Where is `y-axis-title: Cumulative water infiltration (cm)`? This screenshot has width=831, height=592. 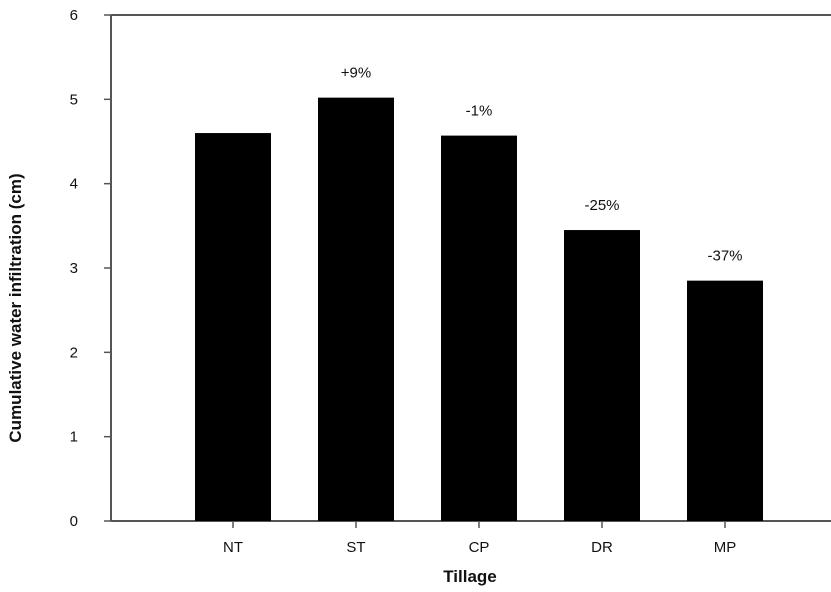 y-axis-title: Cumulative water infiltration (cm) is located at coordinates (15, 307).